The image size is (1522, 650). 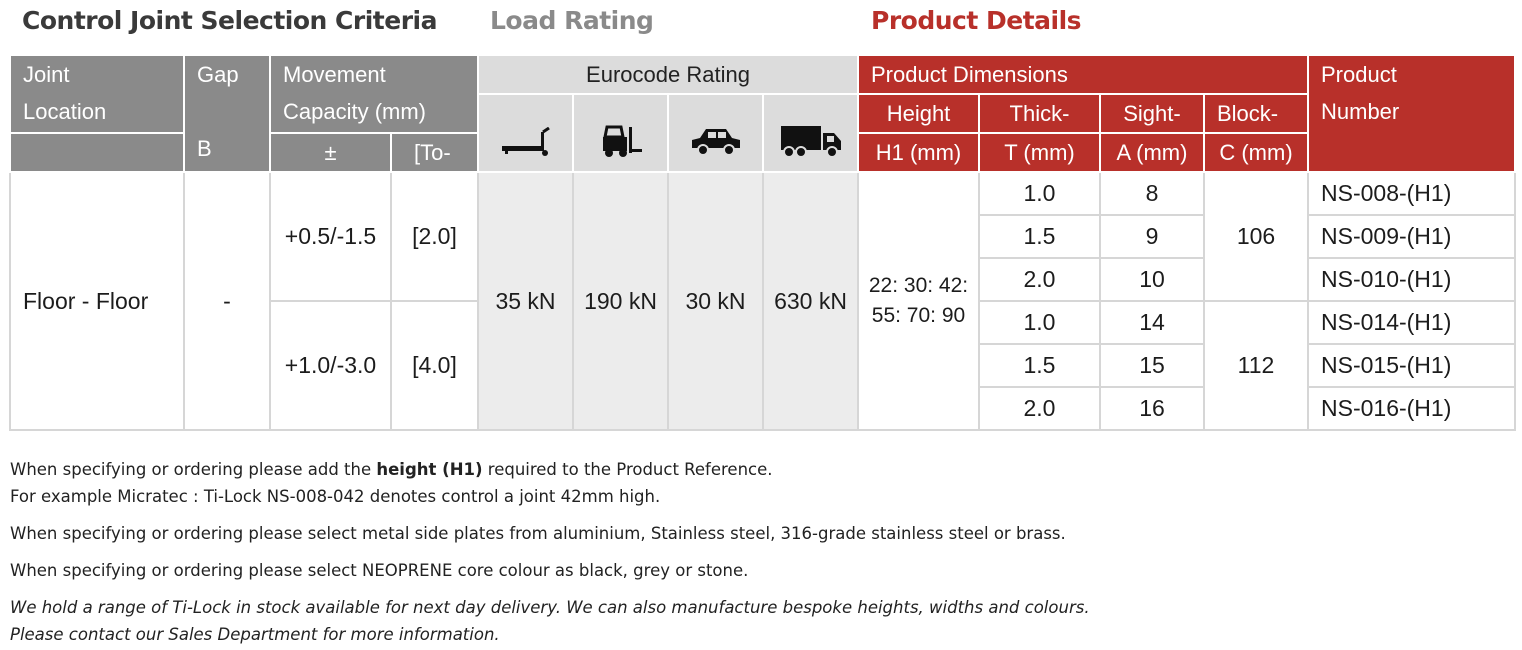 I want to click on product-number: NS-014-(H1), so click(x=1411, y=322).